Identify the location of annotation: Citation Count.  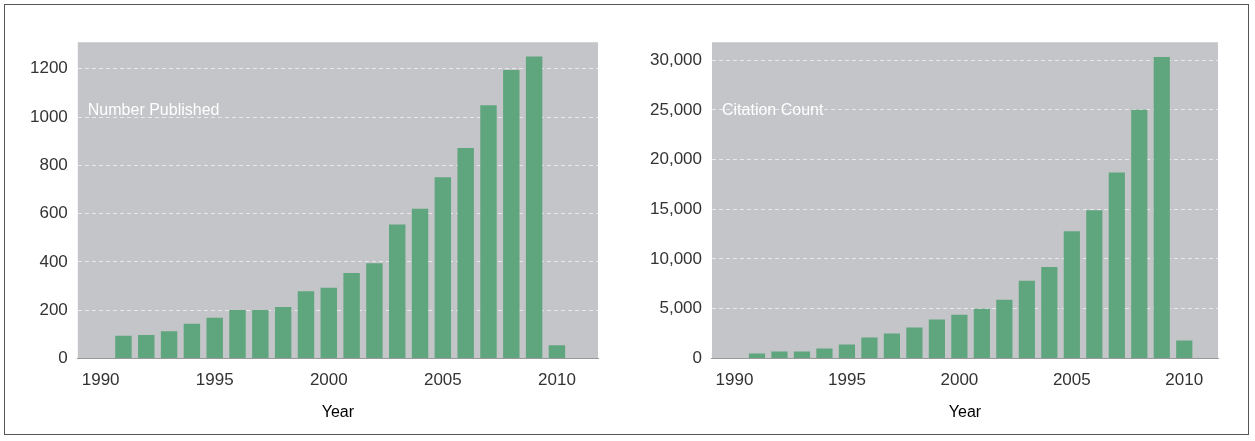
(773, 109).